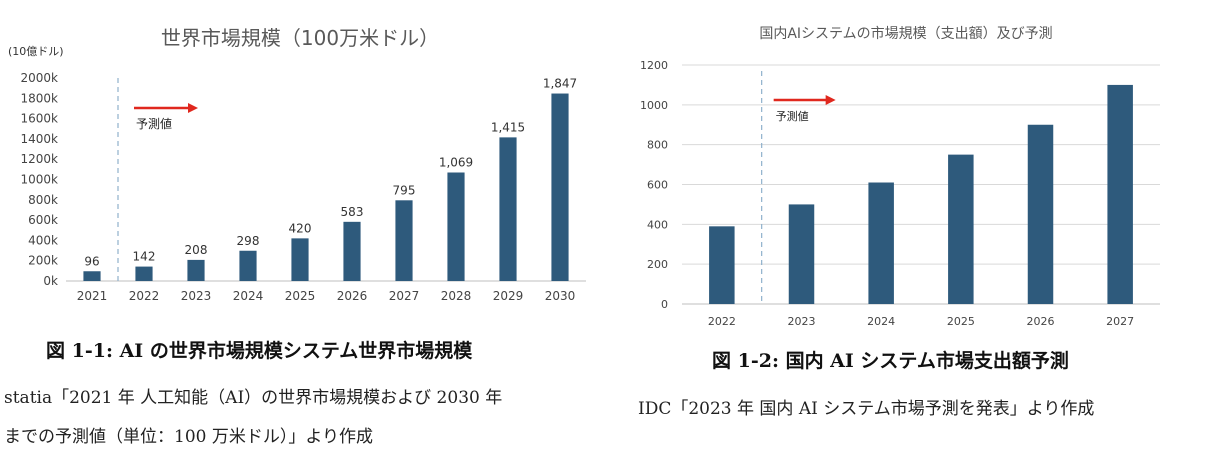 The width and height of the screenshot is (1214, 476). Describe the element at coordinates (248, 241) in the screenshot. I see `data-label: 298` at that location.